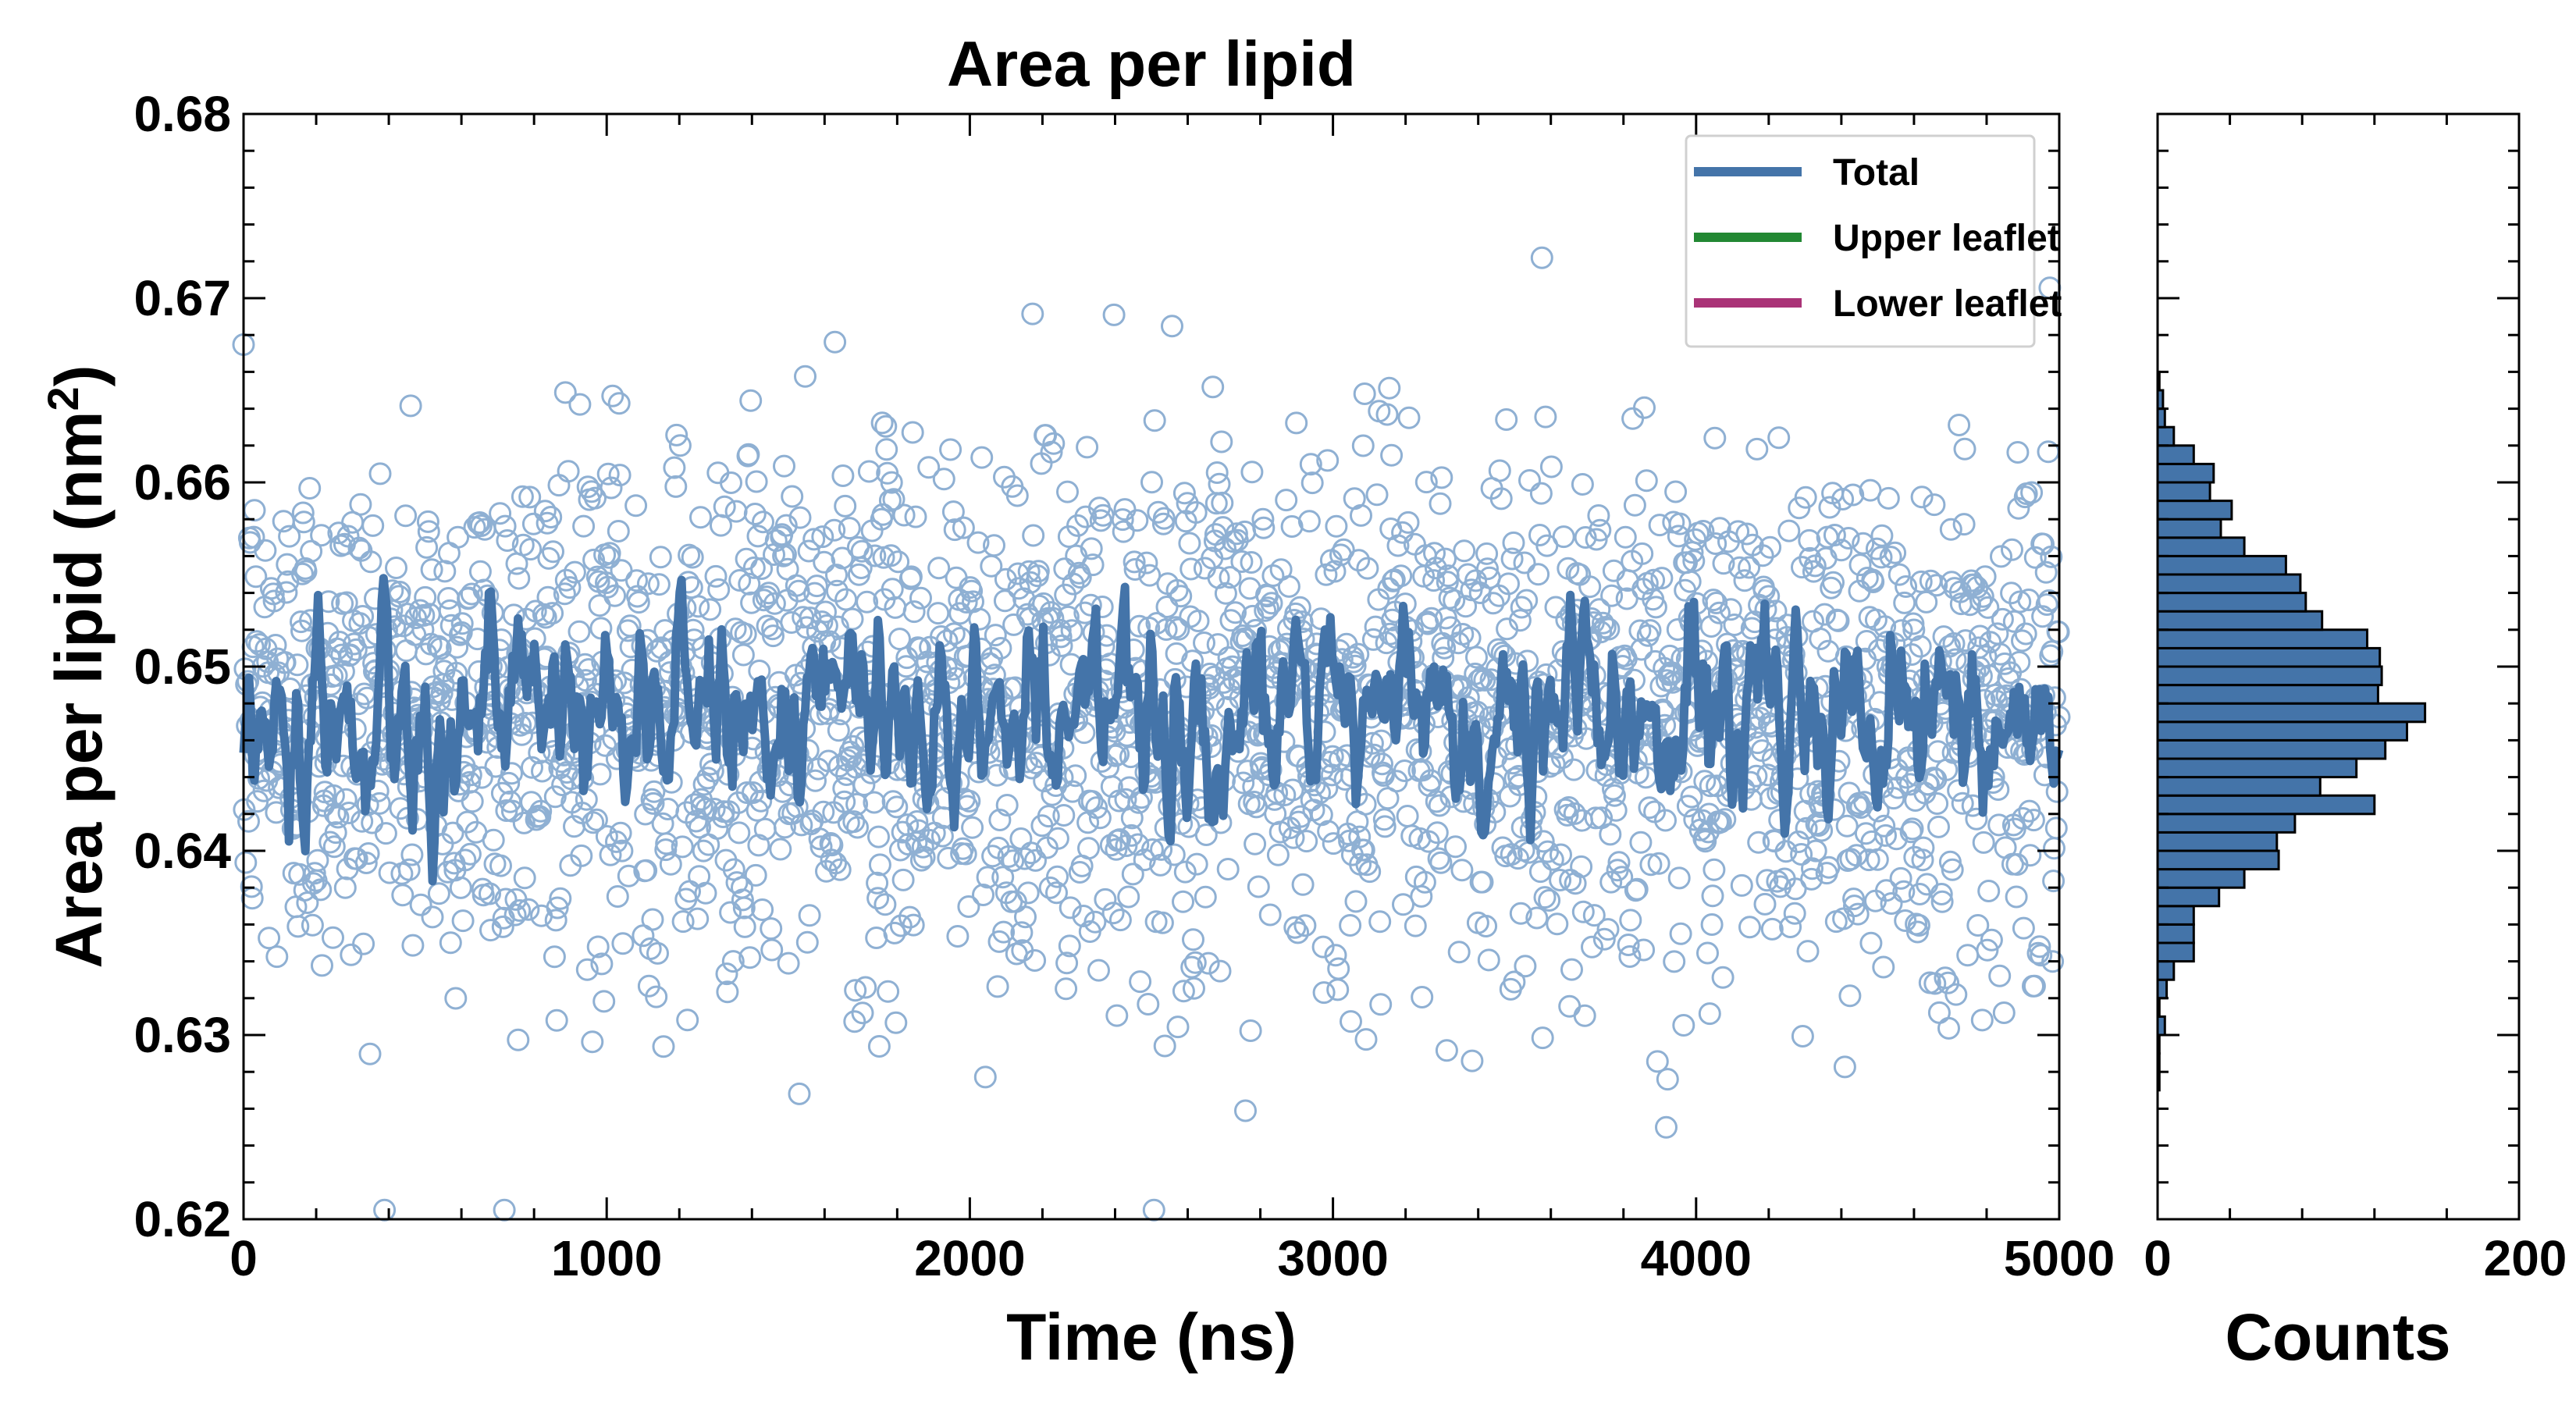 Image resolution: width=2576 pixels, height=1405 pixels. I want to click on y-tick-label: 0.63, so click(182, 1035).